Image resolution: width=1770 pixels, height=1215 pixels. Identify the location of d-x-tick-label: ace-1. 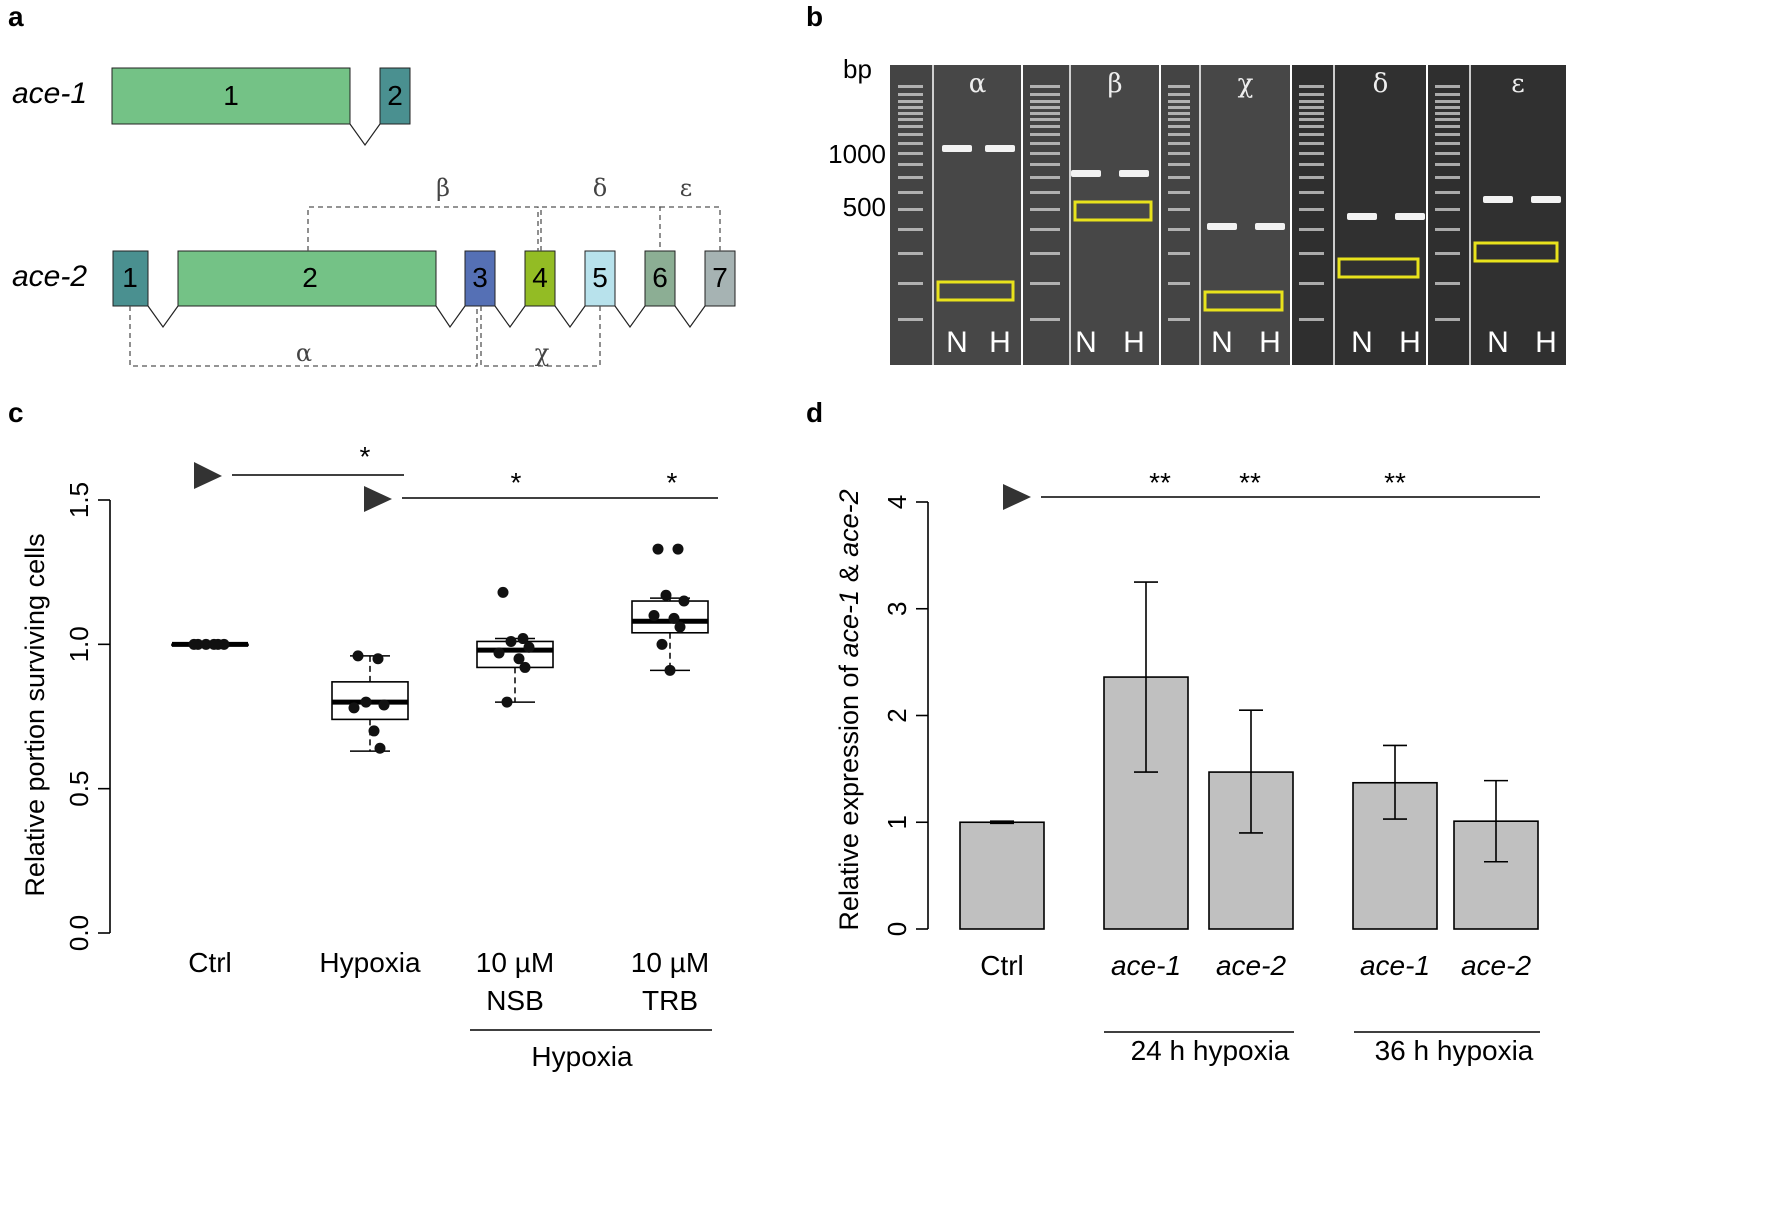
(1395, 965).